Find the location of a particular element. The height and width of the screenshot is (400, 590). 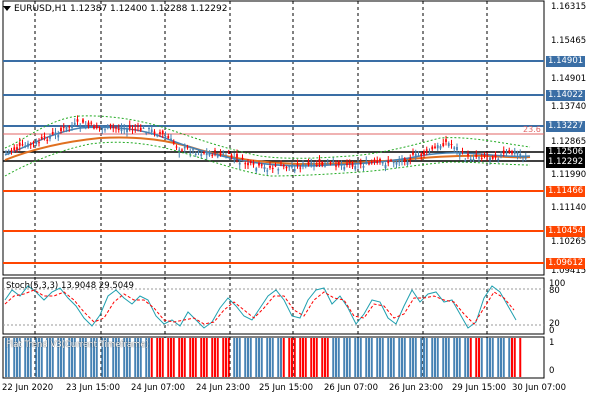

price-tag-support: 1.11466 is located at coordinates (566, 191).